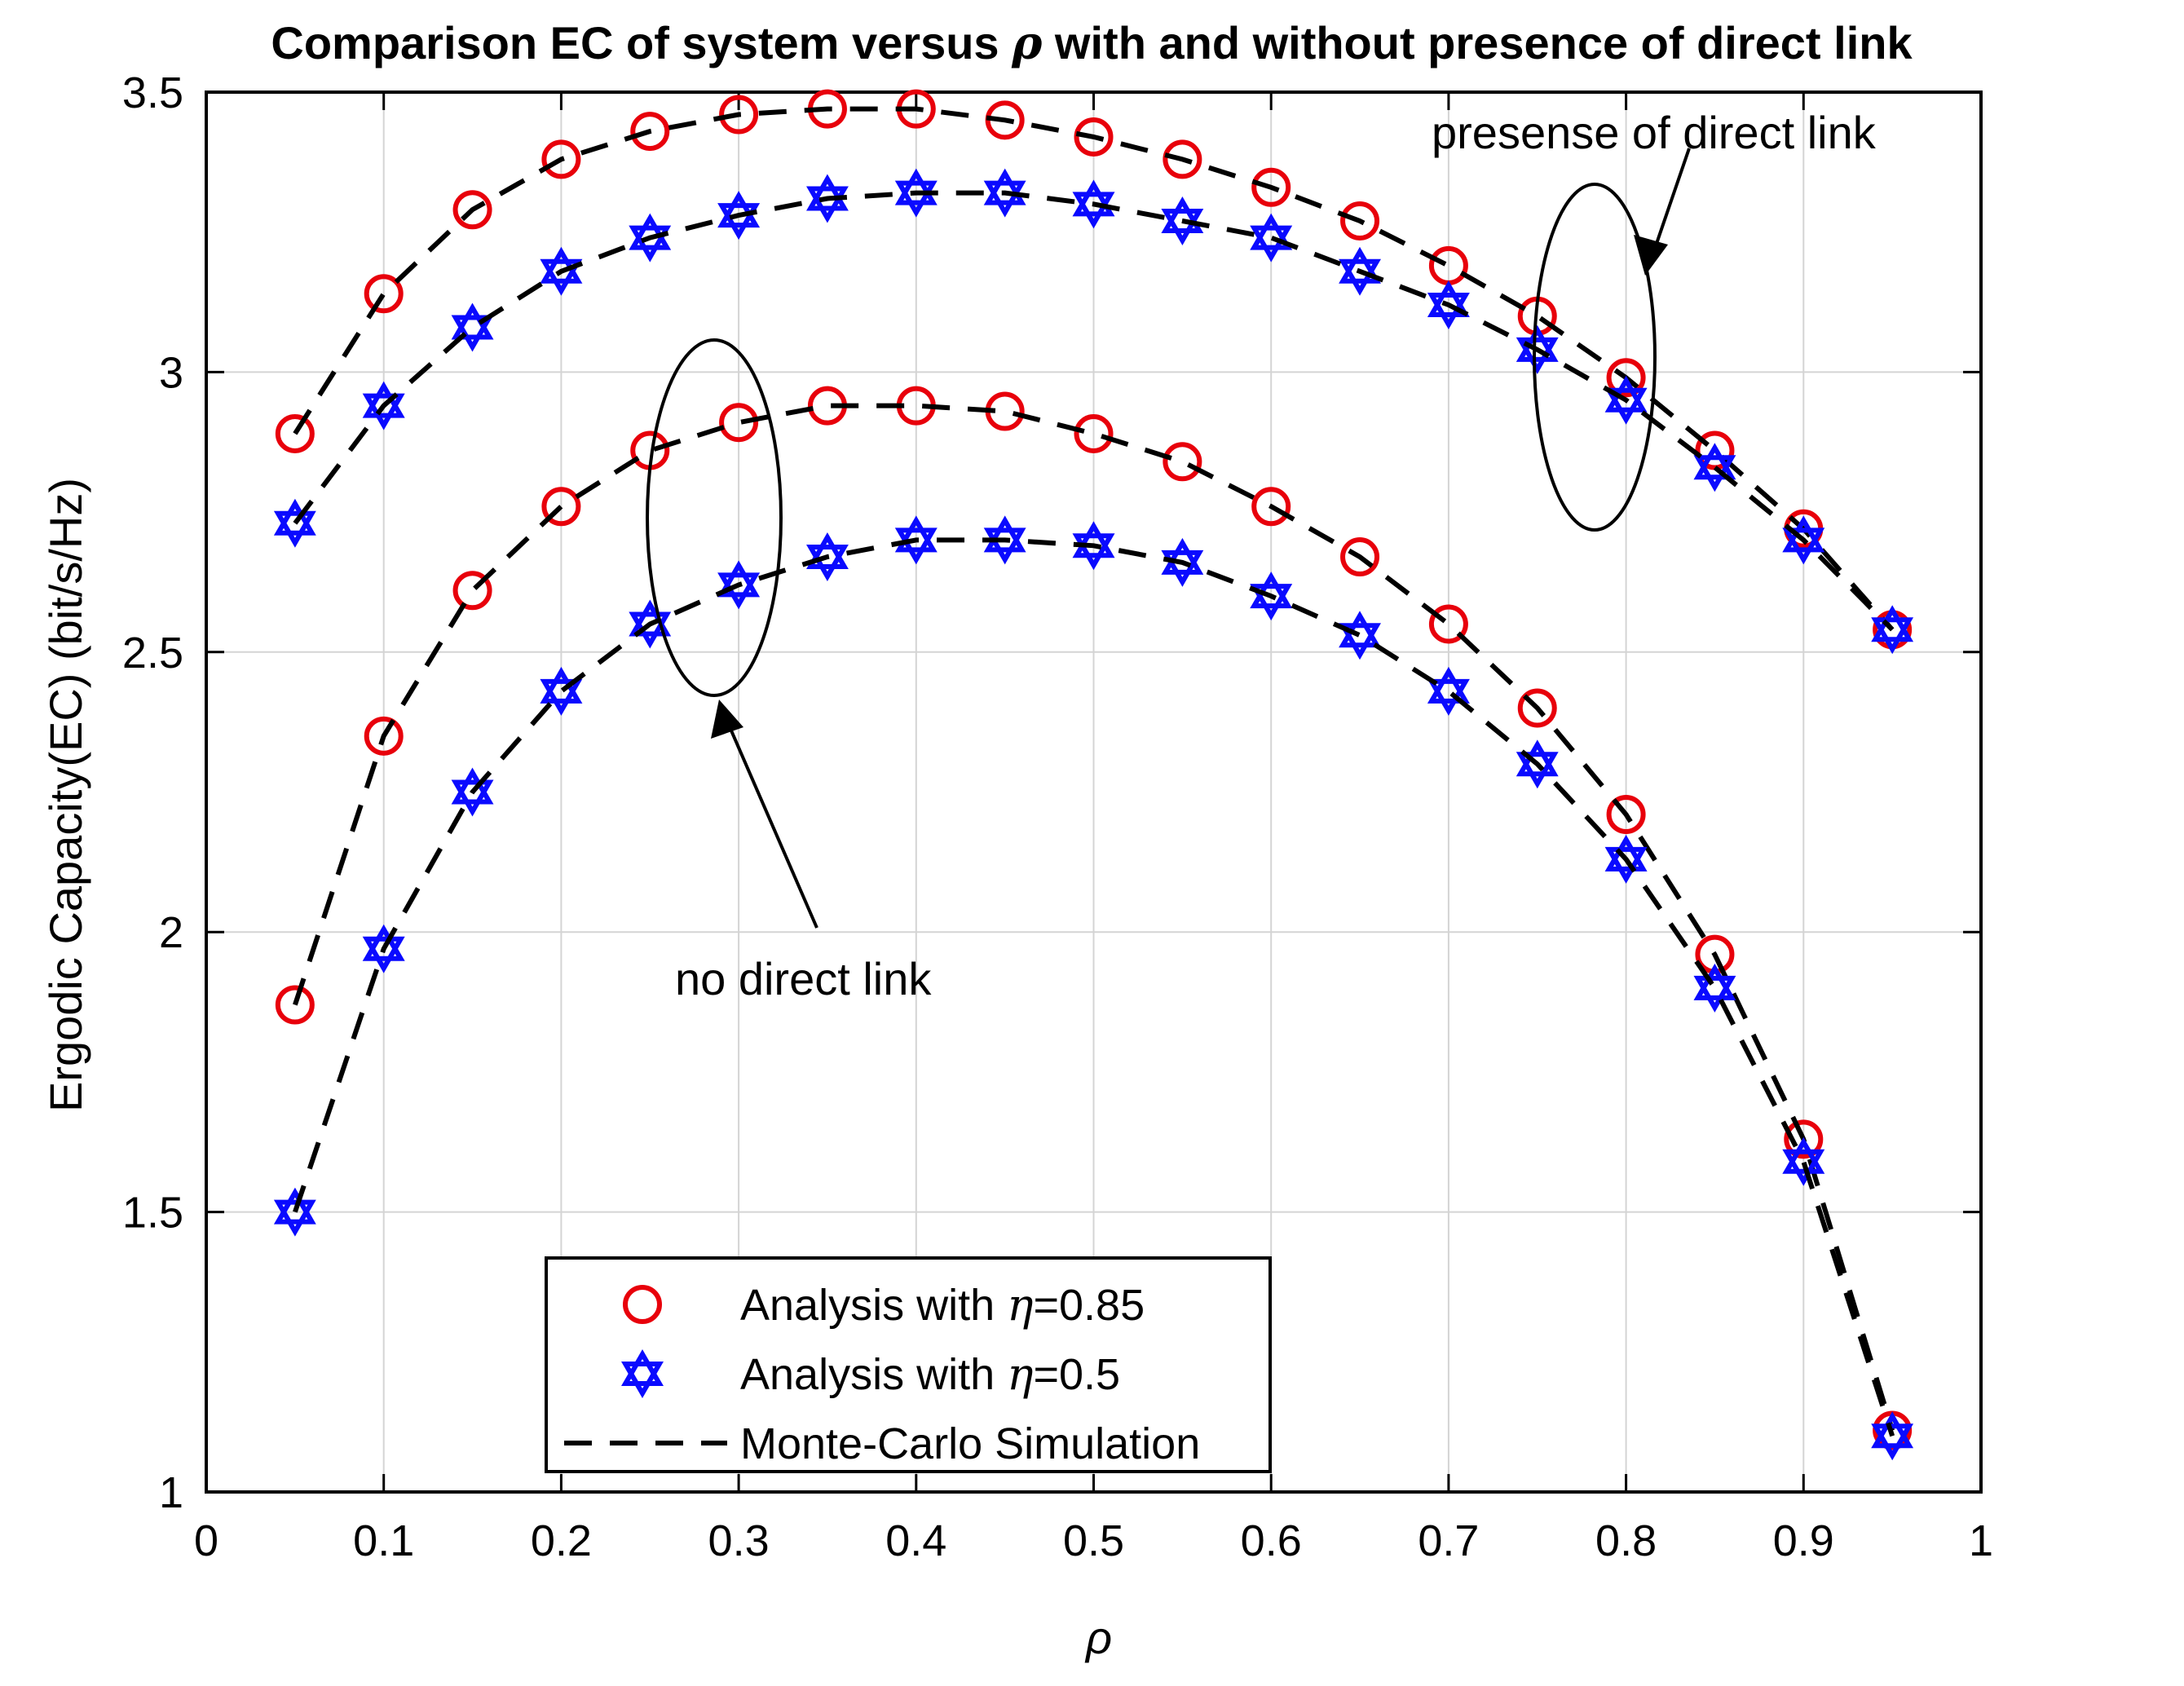 The width and height of the screenshot is (2184, 1686). Describe the element at coordinates (1651, 256) in the screenshot. I see `annotation-direct-arrowhead` at that location.